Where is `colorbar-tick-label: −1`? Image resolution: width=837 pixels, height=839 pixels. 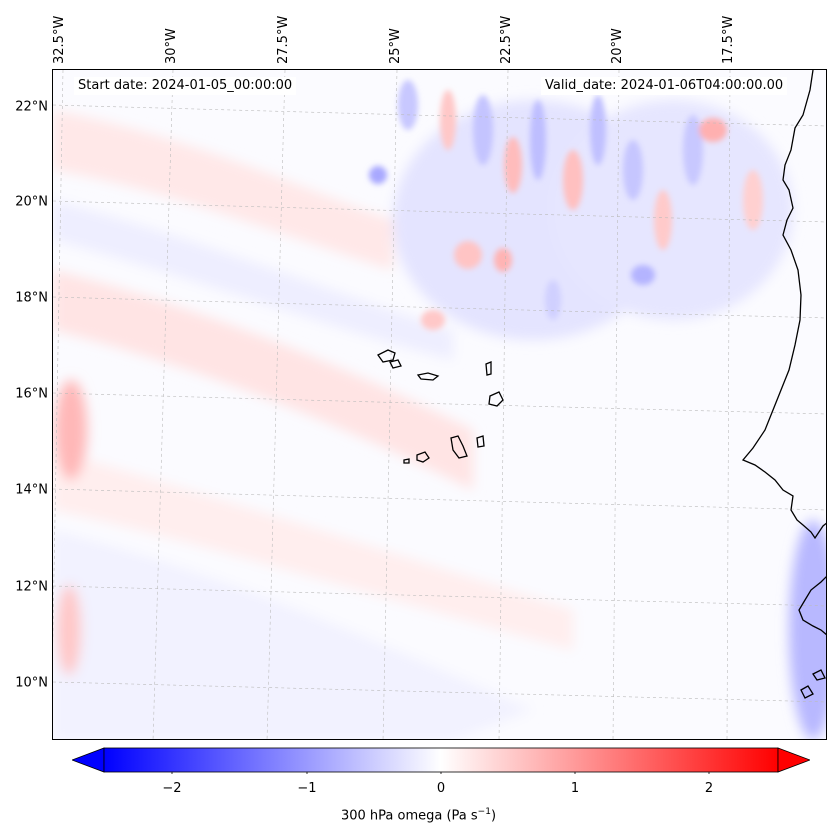 colorbar-tick-label: −1 is located at coordinates (307, 788).